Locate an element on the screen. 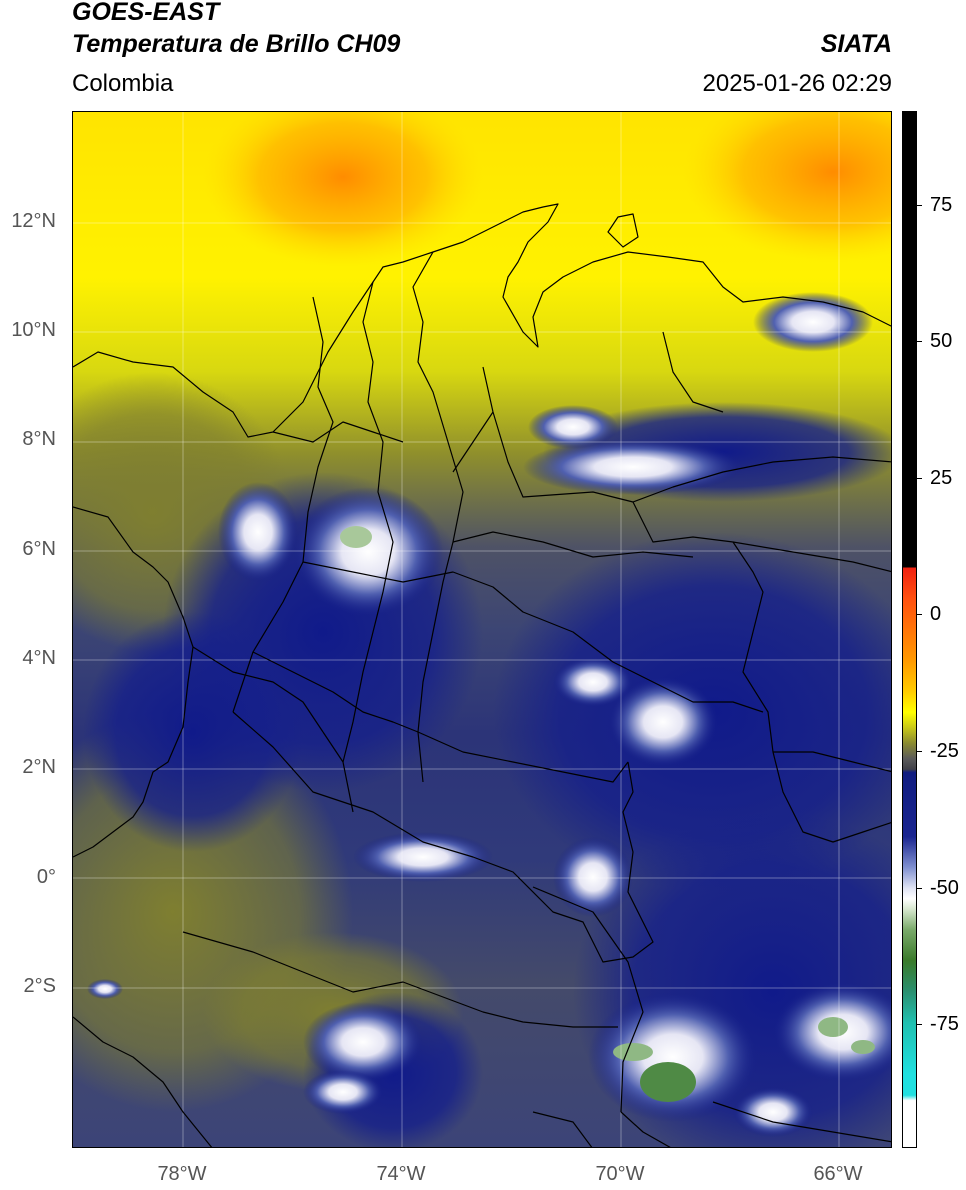 Image resolution: width=966 pixels, height=1190 pixels. lon-label-70w: 70°W is located at coordinates (620, 1174).